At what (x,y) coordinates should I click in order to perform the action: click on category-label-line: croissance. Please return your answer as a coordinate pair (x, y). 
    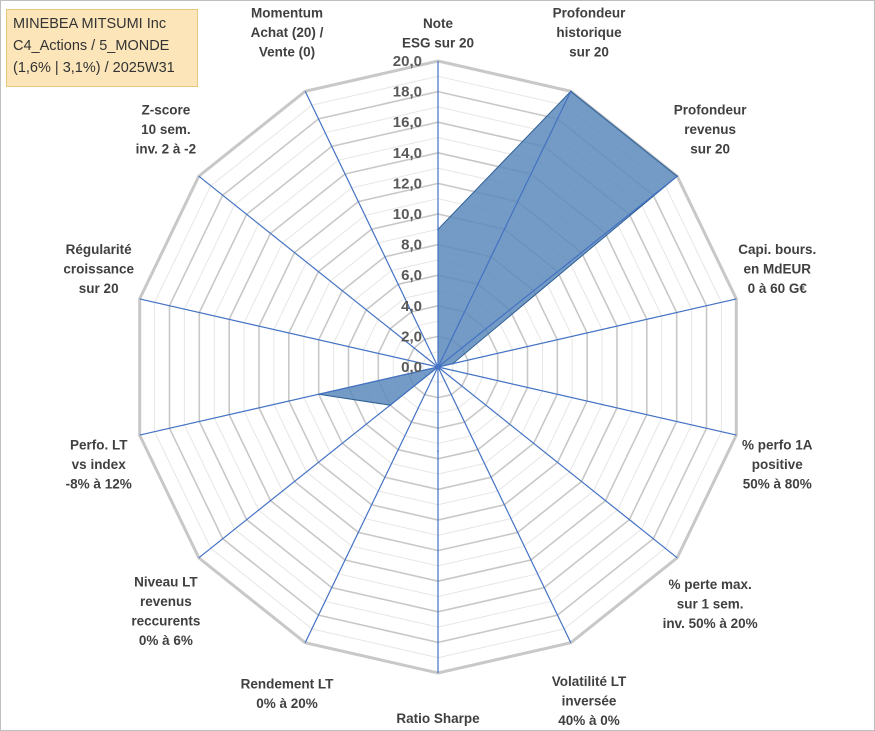
    Looking at the image, I should click on (98, 268).